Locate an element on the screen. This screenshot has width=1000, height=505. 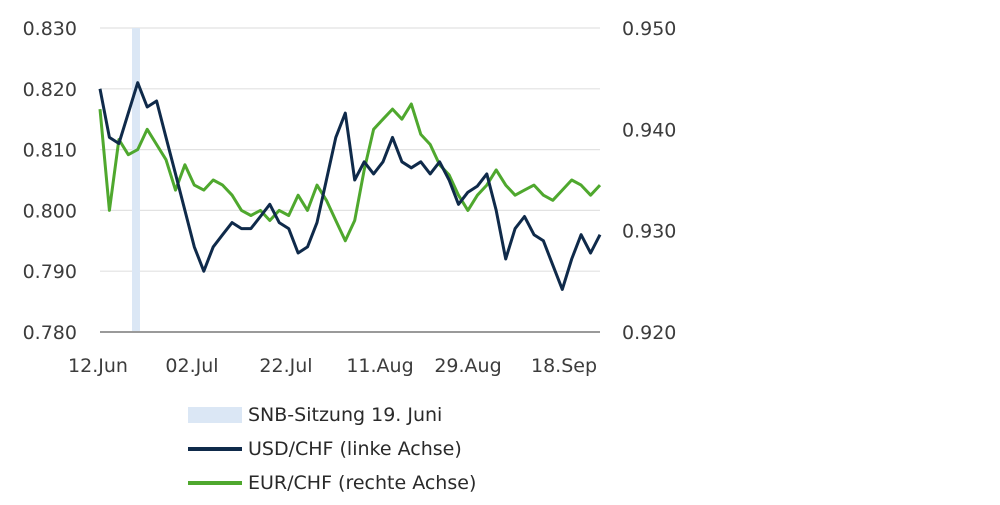
x-tick-label: 18.Sep is located at coordinates (564, 366).